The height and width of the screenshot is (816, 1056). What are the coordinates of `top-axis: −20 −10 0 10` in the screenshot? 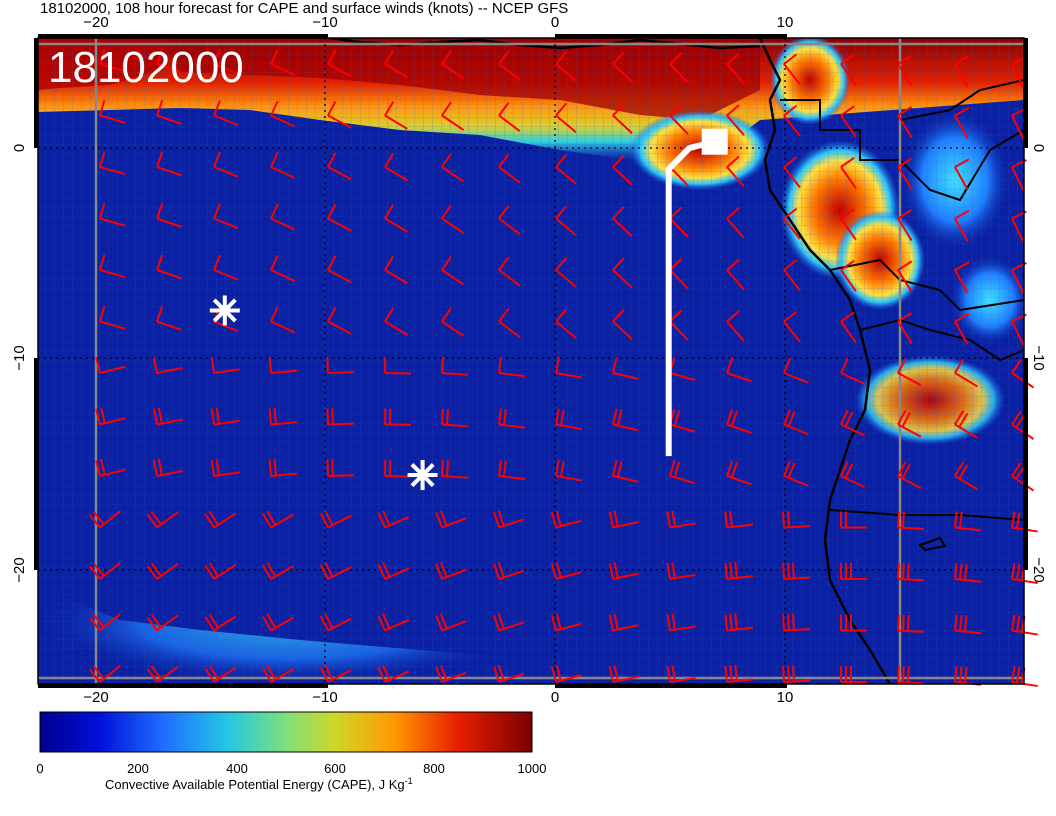 It's located at (438, 22).